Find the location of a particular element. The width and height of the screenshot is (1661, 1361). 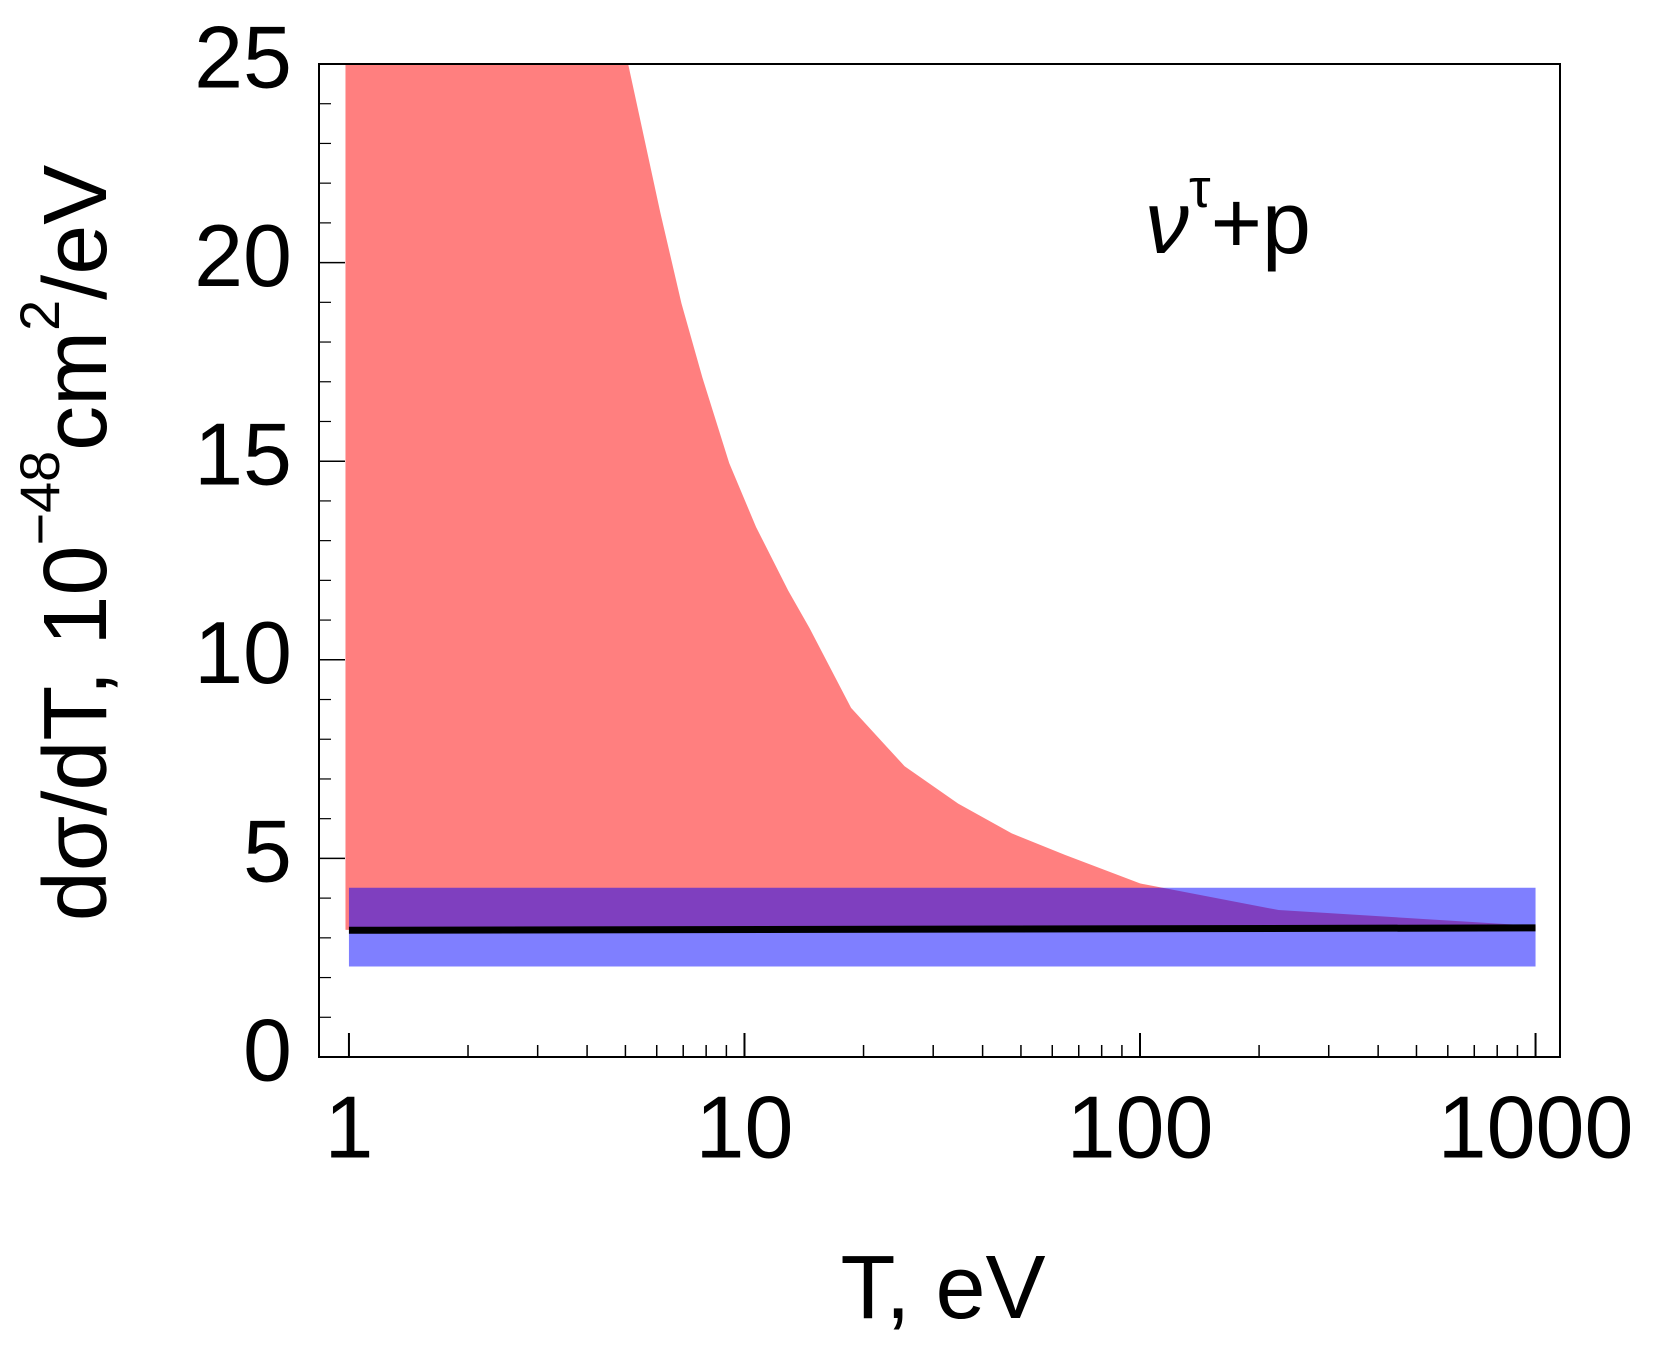

x-tick-label: 1 is located at coordinates (348, 1126).